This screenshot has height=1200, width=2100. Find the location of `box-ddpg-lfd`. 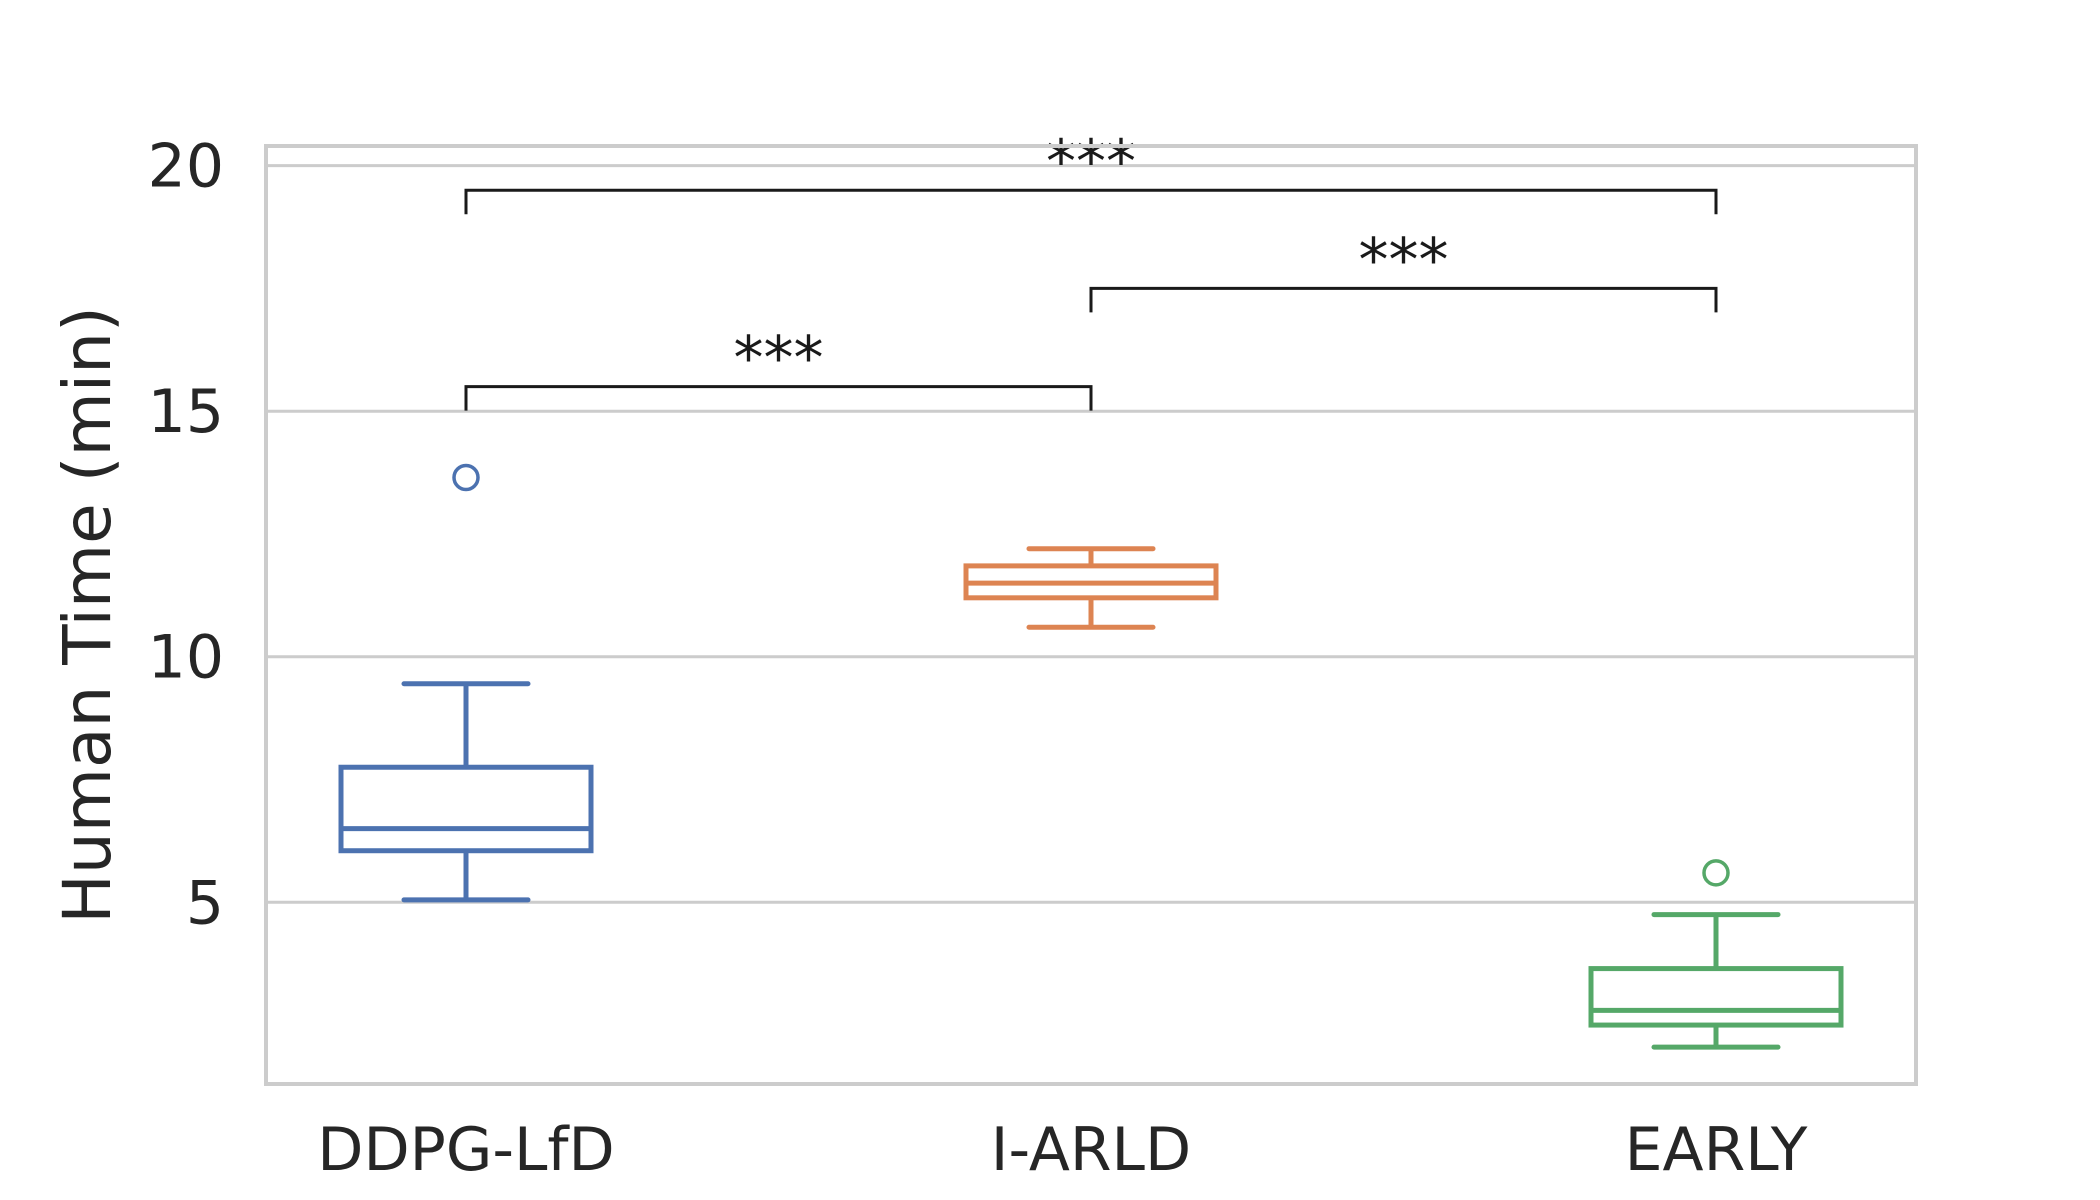

box-ddpg-lfd is located at coordinates (466, 683).